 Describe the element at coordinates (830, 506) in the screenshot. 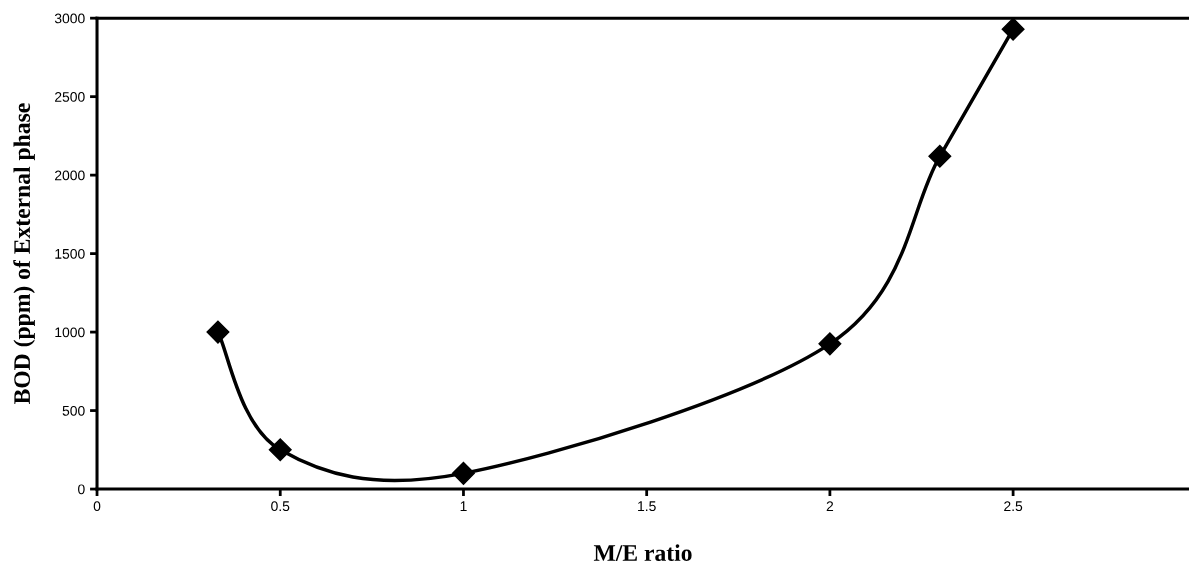

I see `x-tick-label: 2` at that location.